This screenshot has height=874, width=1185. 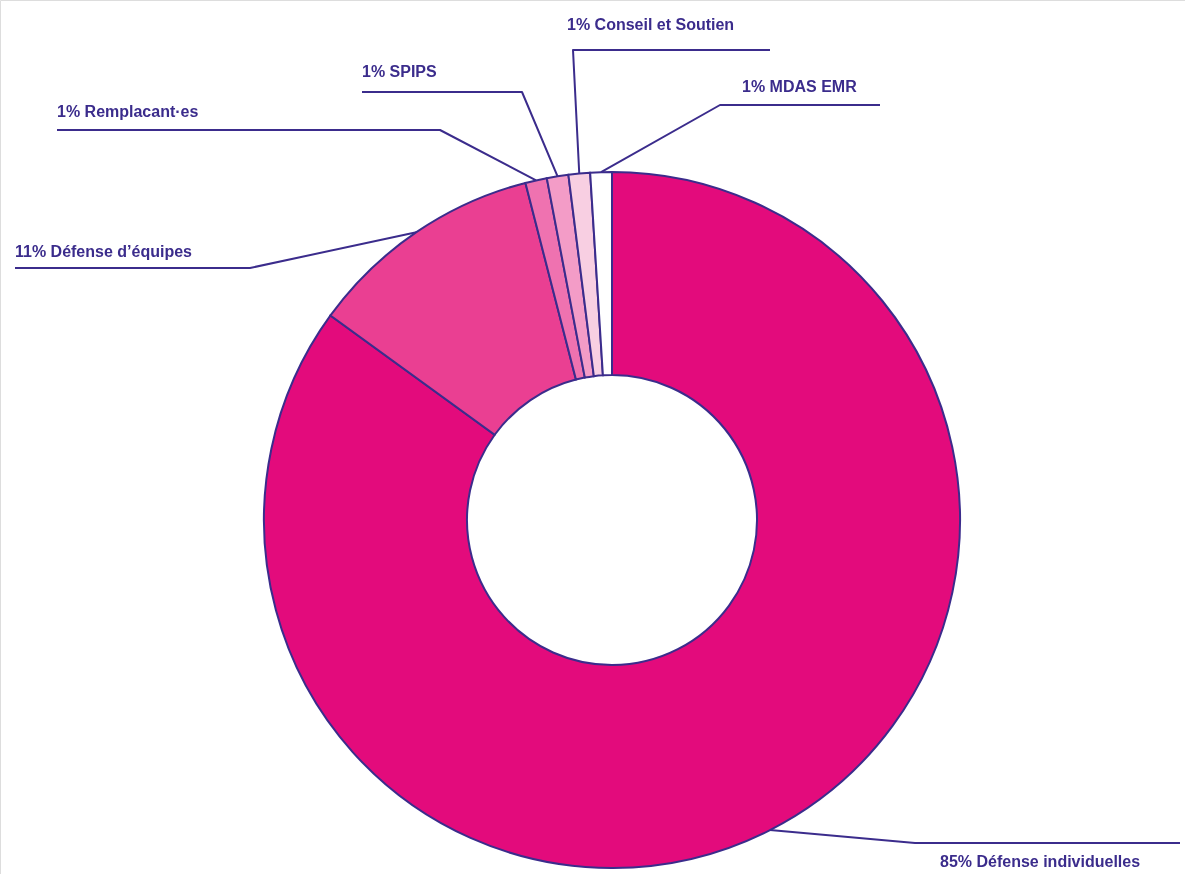 I want to click on slice-label: 1% Conseil et Soutien, so click(x=651, y=24).